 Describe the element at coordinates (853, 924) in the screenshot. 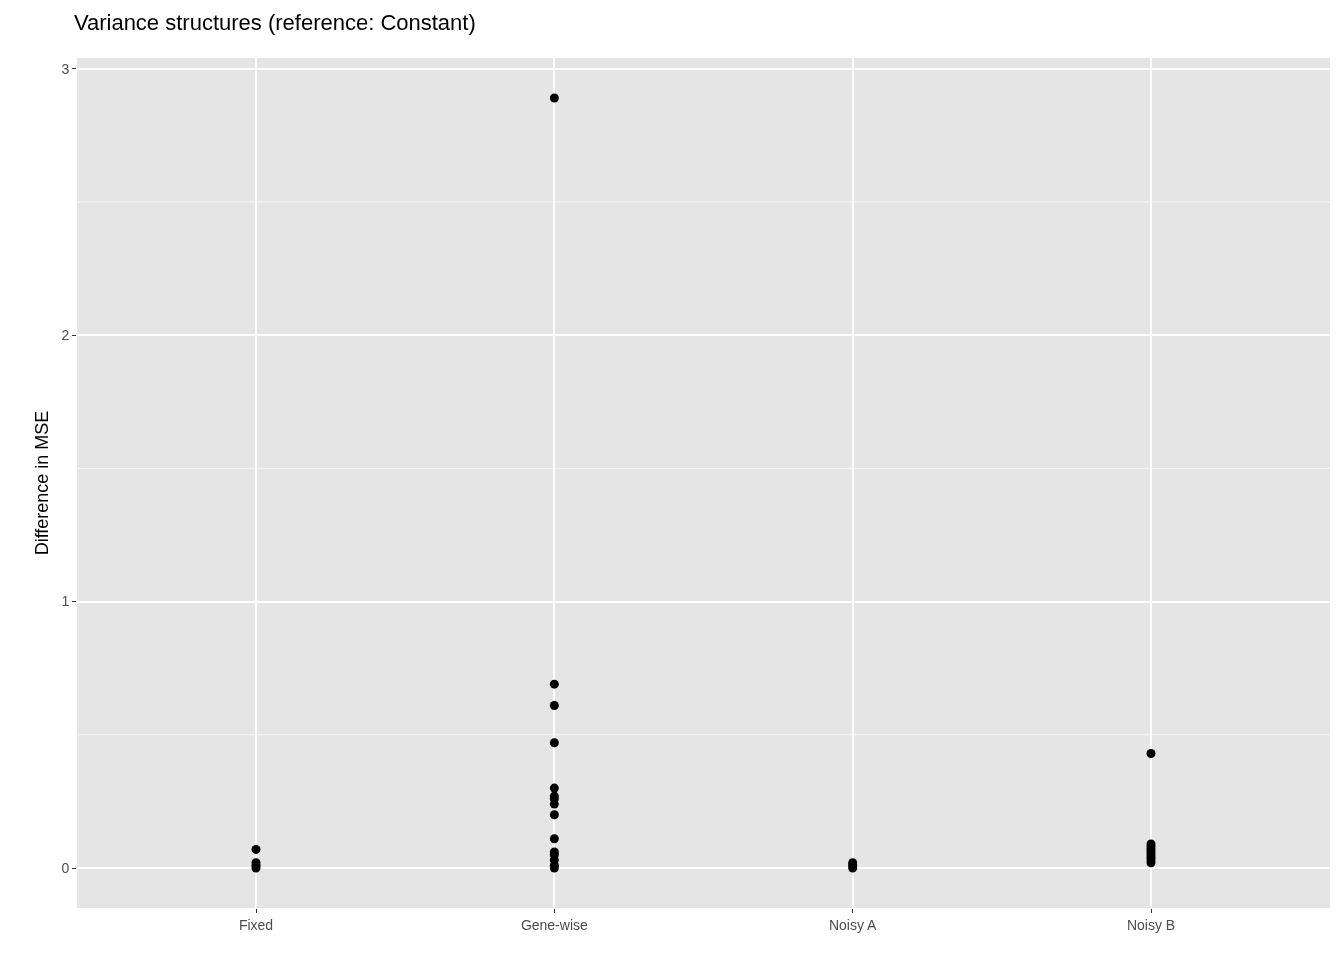

I see `x-tick-label: Noisy A` at that location.